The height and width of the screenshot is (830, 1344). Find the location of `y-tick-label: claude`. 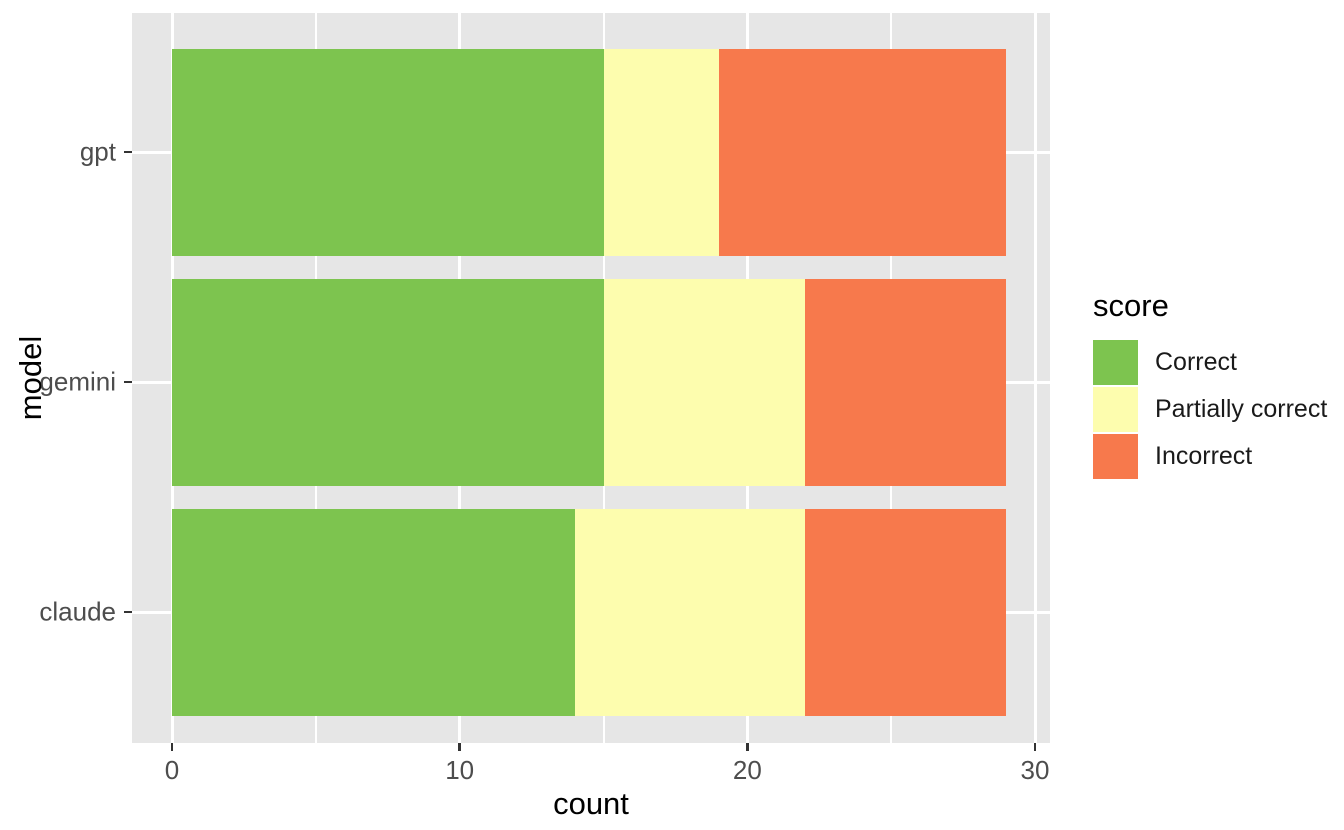

y-tick-label: claude is located at coordinates (77, 611).